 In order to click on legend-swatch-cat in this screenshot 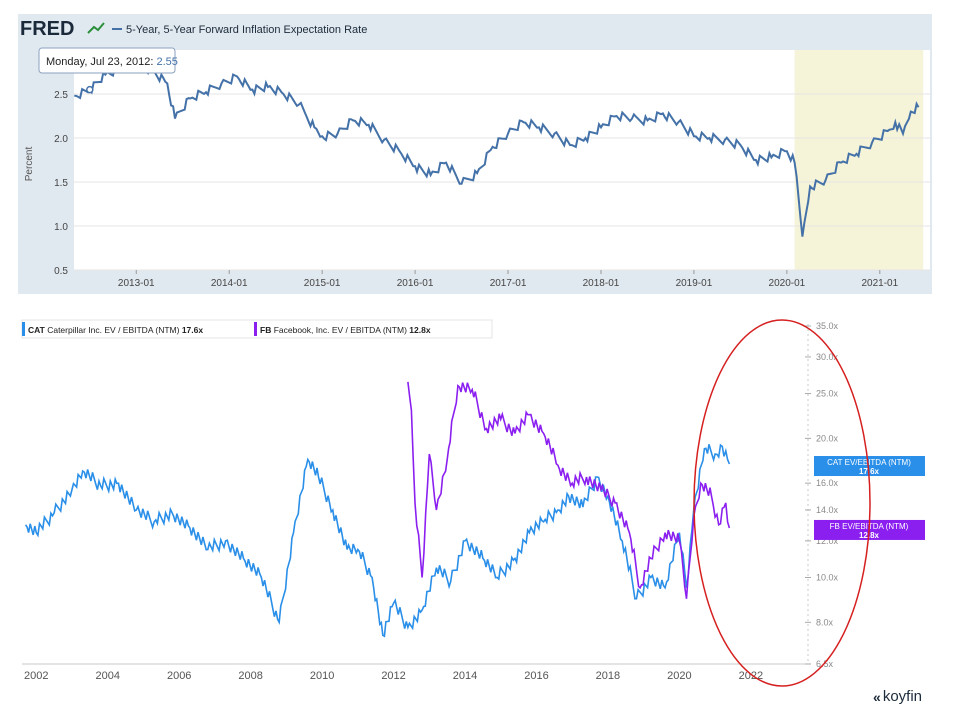, I will do `click(23, 329)`.